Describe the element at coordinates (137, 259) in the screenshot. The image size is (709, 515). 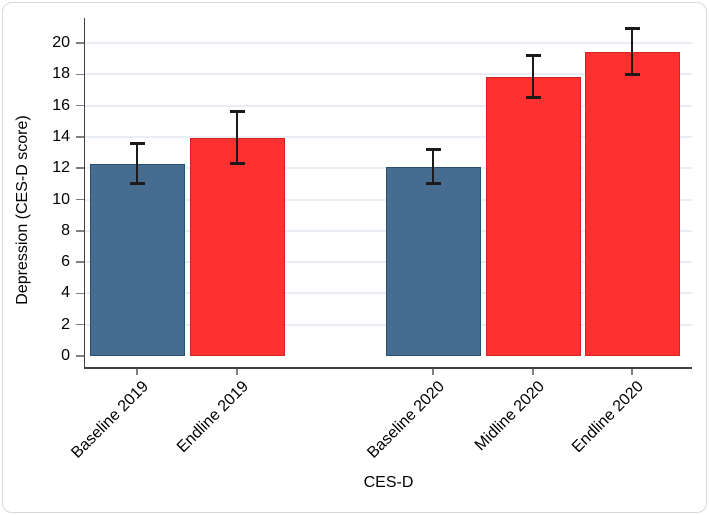
I see `bar-baseline-2019` at that location.